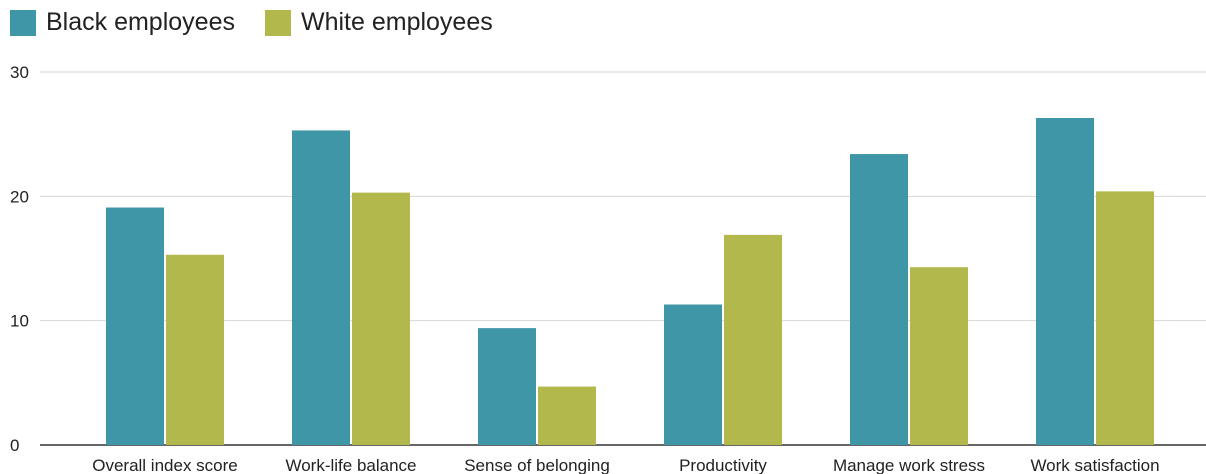 This screenshot has height=474, width=1206. What do you see at coordinates (19, 72) in the screenshot?
I see `y-tick-label-30: 30` at bounding box center [19, 72].